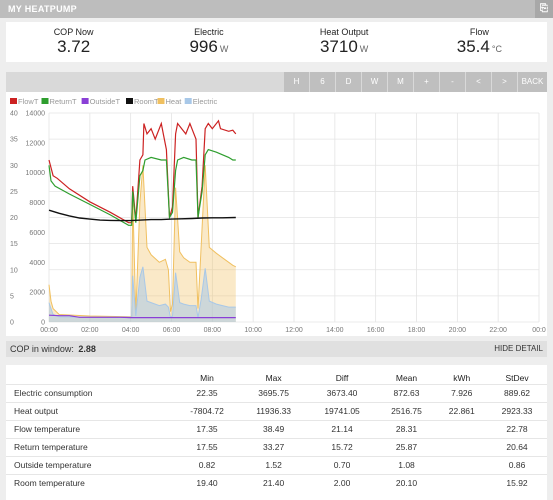 Image resolution: width=553 pixels, height=500 pixels. Describe the element at coordinates (452, 82) in the screenshot. I see `toolbar-button-6: -` at that location.